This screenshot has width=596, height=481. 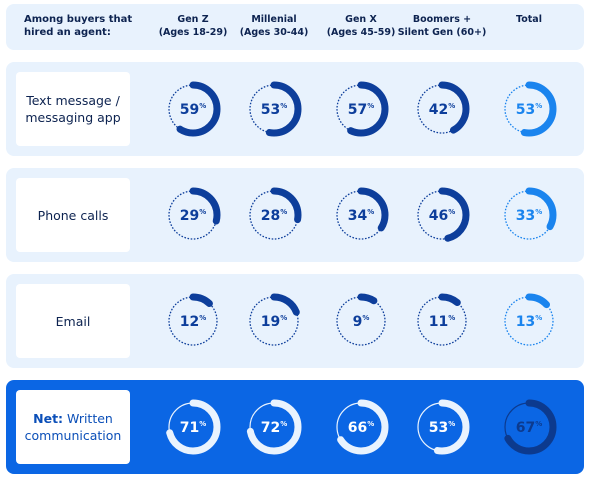 I want to click on row-label-bold: Net:, so click(x=48, y=418).